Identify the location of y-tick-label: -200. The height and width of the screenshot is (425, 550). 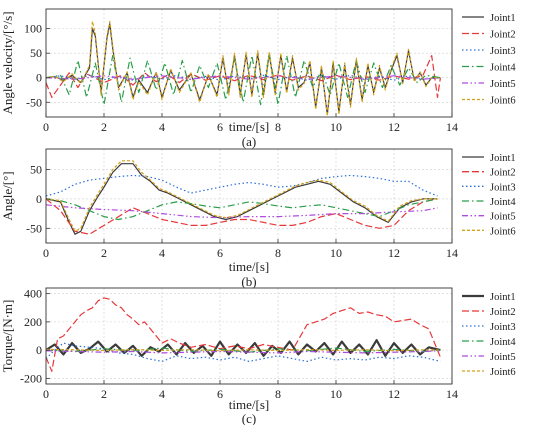
(31, 378).